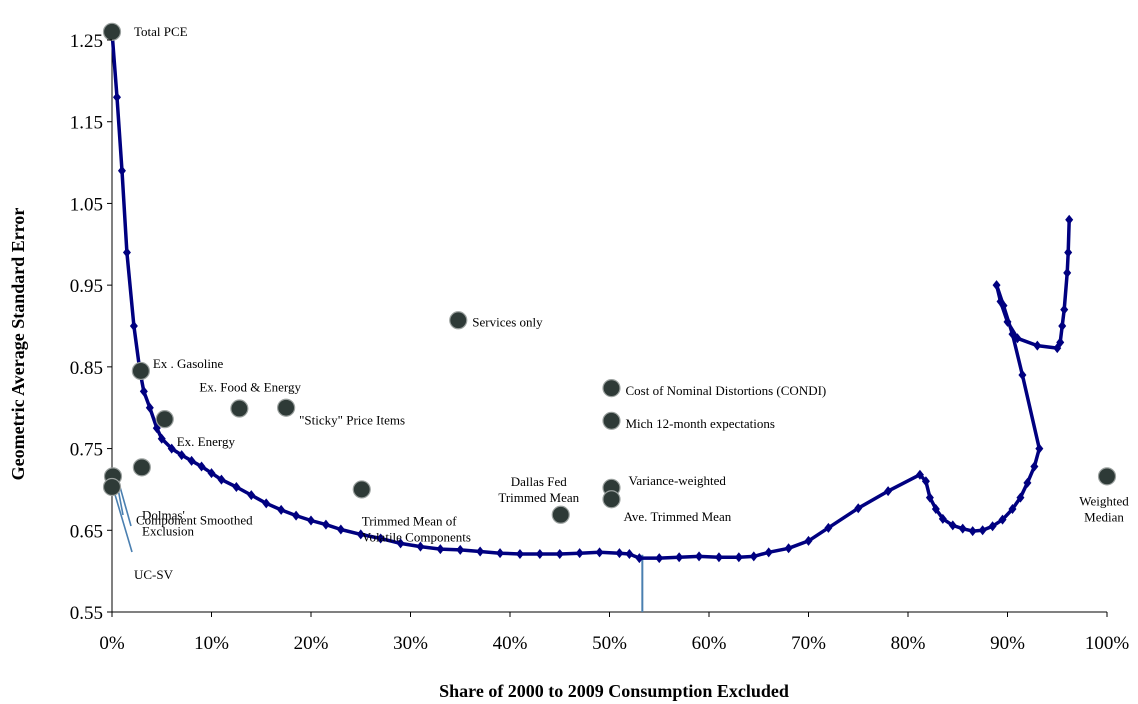 Image resolution: width=1138 pixels, height=704 pixels. What do you see at coordinates (211, 643) in the screenshot?
I see `x-tick-label: 10%` at bounding box center [211, 643].